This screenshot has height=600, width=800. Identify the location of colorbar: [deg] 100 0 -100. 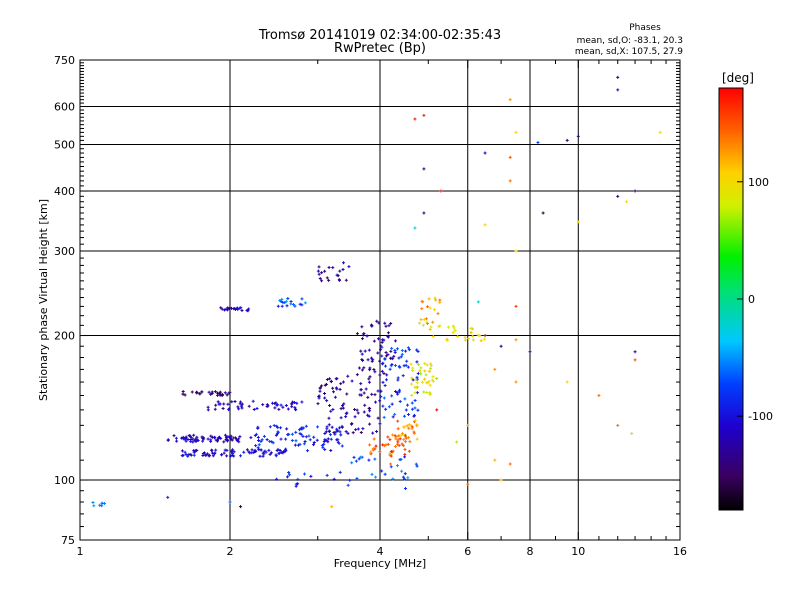
(745, 291).